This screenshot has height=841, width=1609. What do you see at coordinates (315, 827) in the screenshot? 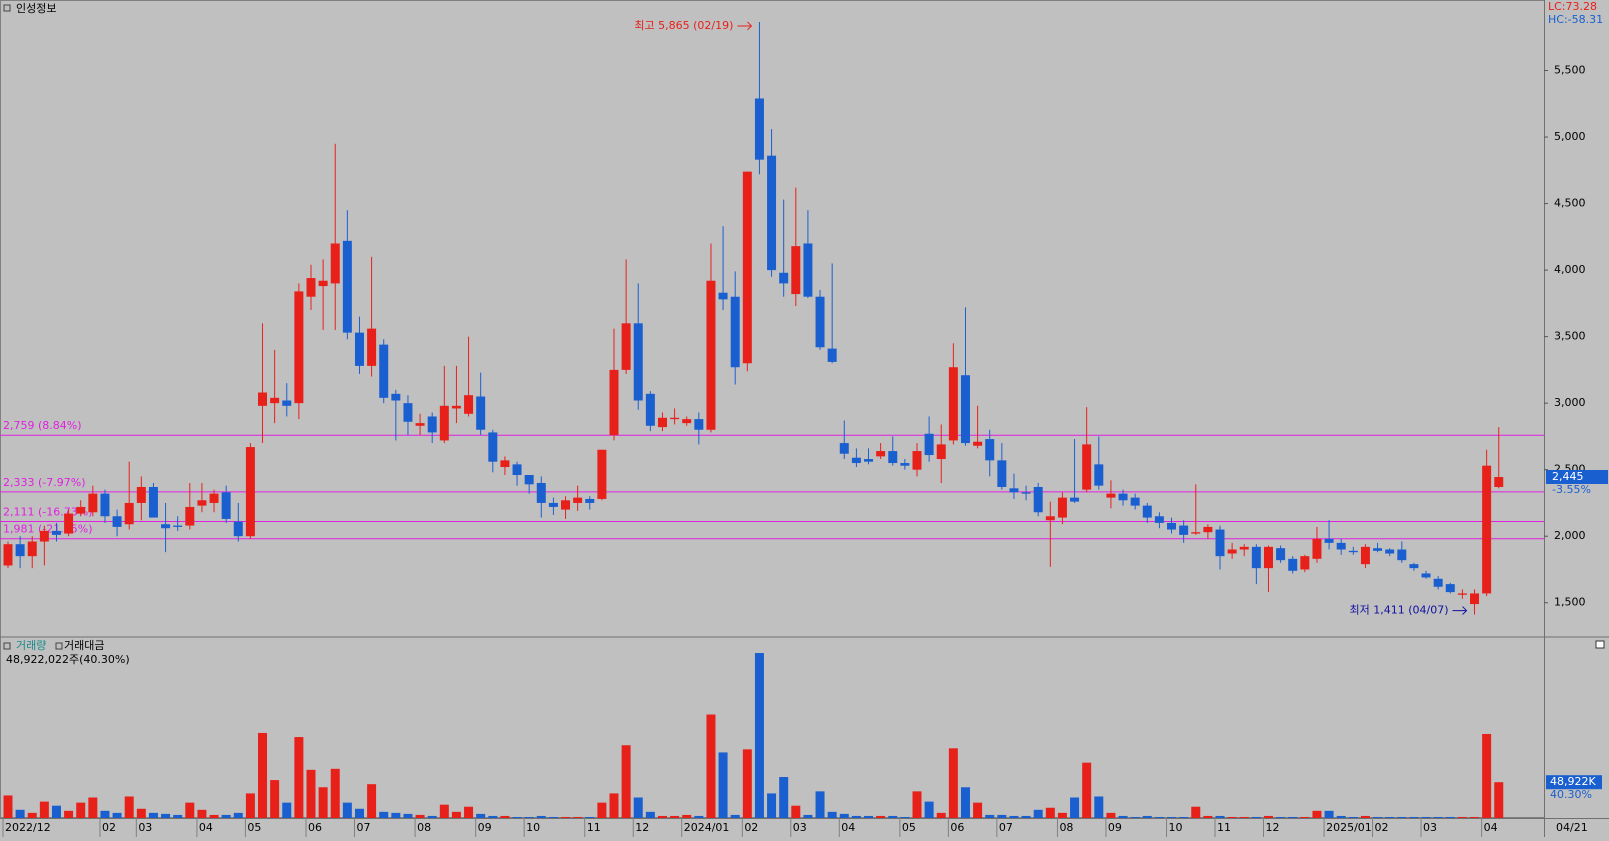
I see `x-tick-label: 06` at bounding box center [315, 827].